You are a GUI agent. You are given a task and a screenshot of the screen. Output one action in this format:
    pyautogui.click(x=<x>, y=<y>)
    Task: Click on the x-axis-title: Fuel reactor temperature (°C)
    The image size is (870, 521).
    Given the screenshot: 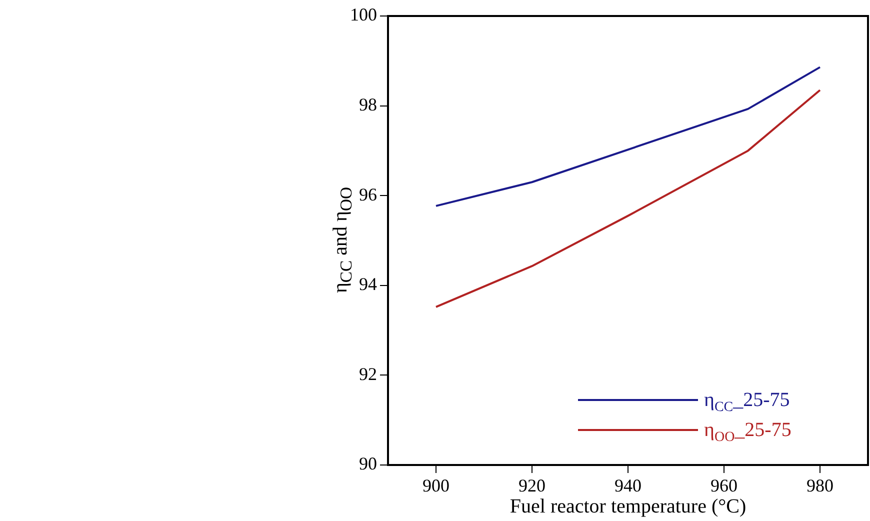 What is the action you would take?
    pyautogui.click(x=628, y=506)
    